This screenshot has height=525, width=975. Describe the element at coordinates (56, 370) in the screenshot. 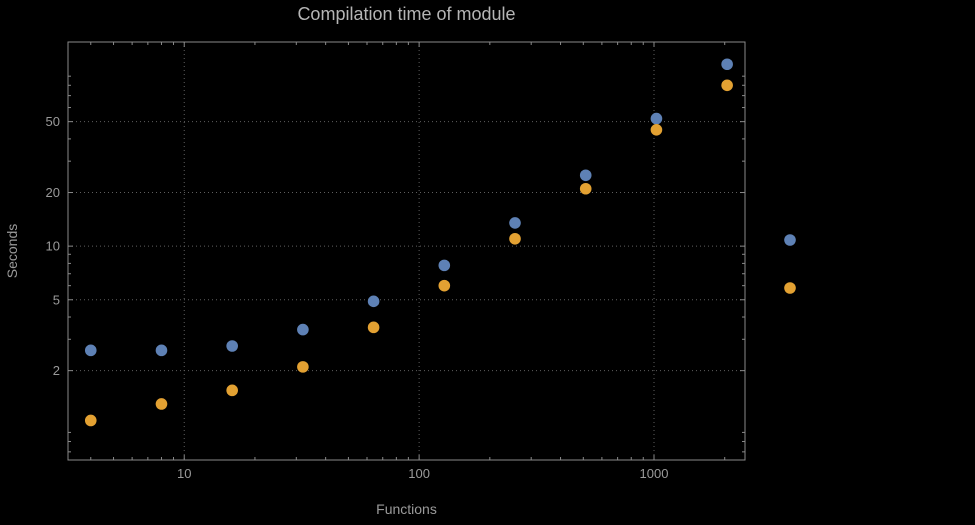

I see `y-tick-label: 2` at that location.